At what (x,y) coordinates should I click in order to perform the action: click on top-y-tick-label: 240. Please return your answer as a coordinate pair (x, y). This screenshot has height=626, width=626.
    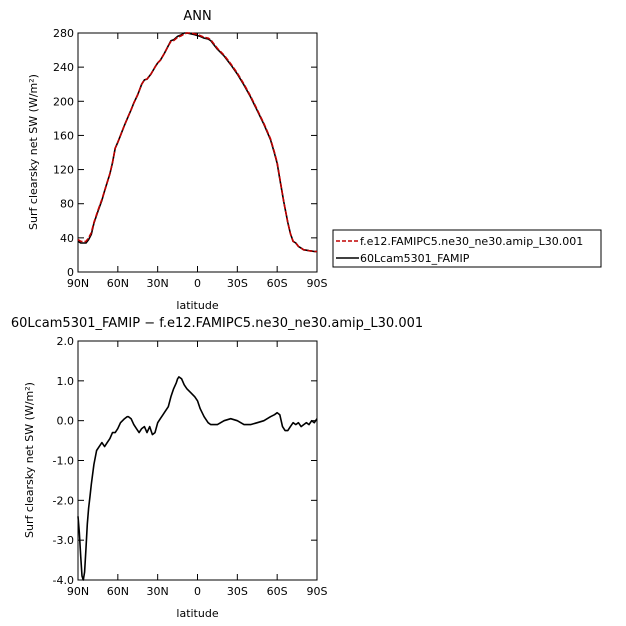
    Looking at the image, I should click on (63, 67).